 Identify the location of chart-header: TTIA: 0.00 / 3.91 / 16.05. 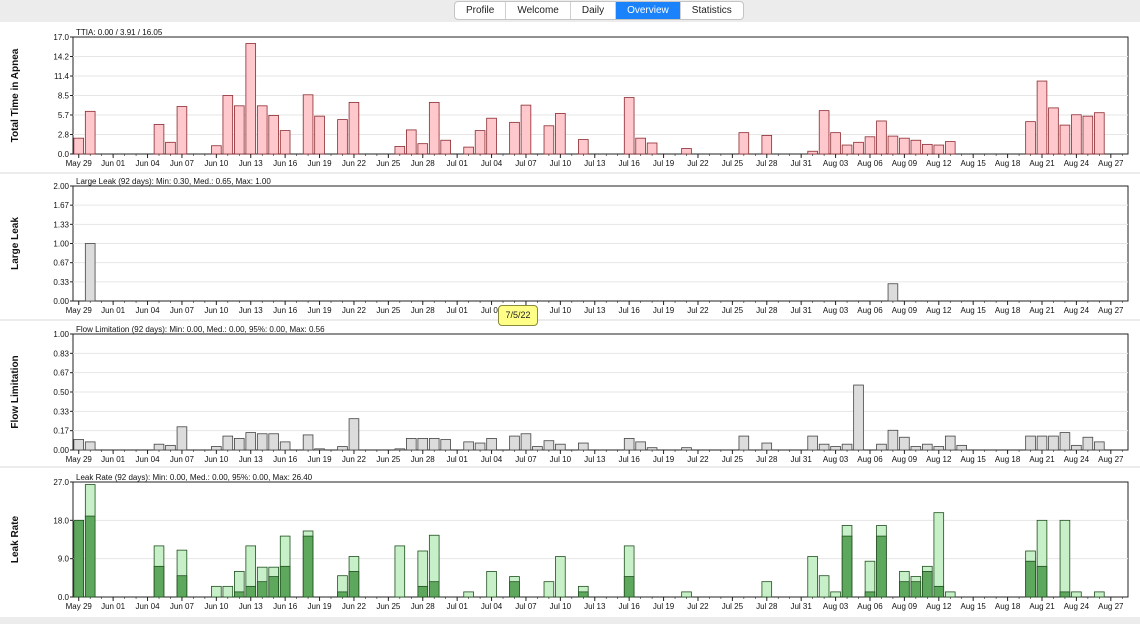
(119, 32).